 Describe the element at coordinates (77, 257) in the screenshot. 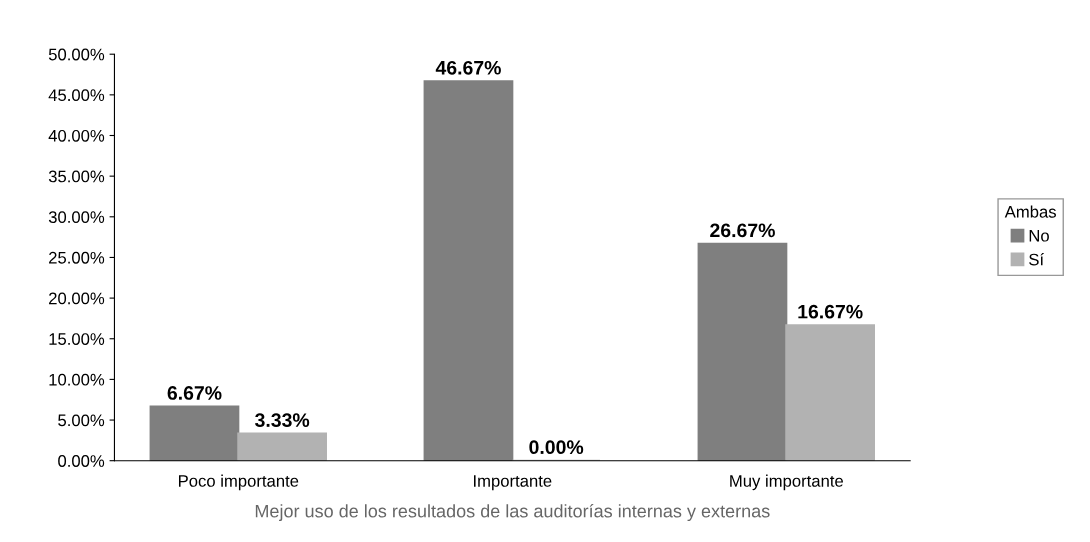

I see `y-tick-label: 25.00%` at that location.